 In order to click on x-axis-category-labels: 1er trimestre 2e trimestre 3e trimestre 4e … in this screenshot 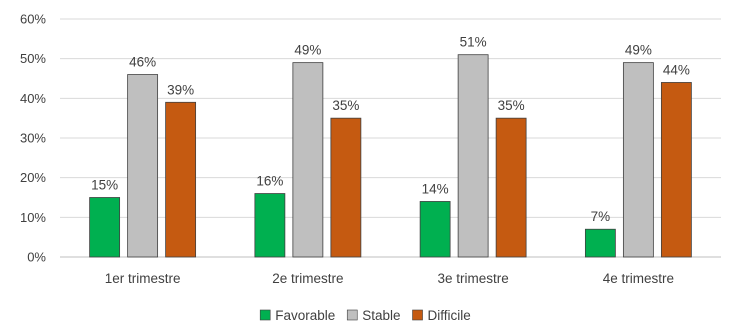, I will do `click(389, 278)`.